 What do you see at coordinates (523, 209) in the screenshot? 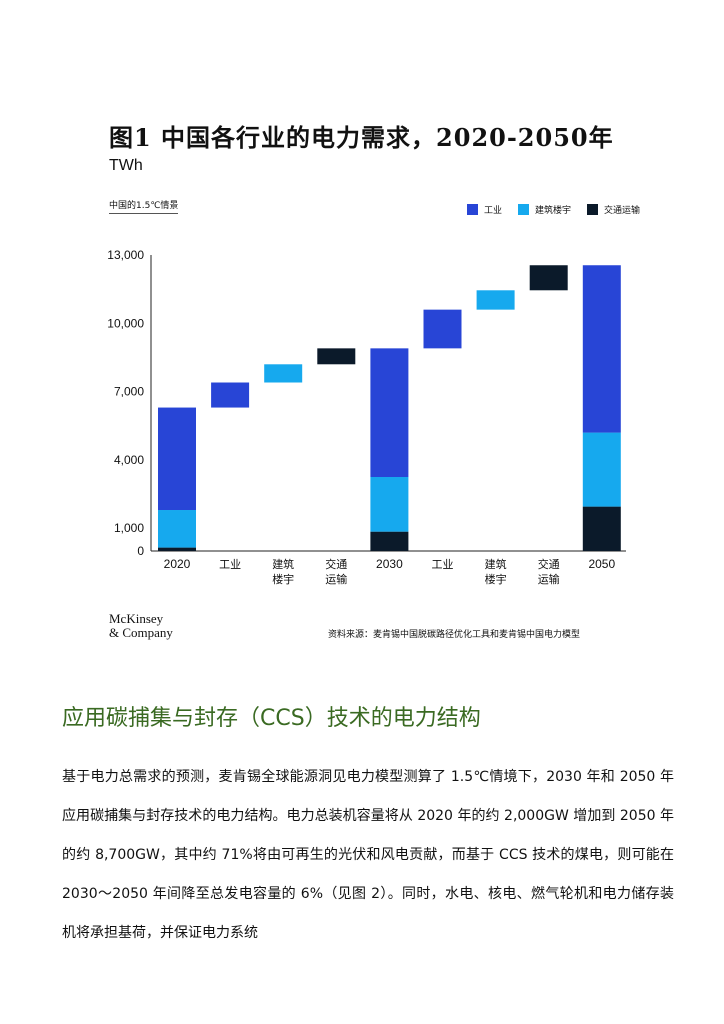
I see `legend-swatch-buildings` at bounding box center [523, 209].